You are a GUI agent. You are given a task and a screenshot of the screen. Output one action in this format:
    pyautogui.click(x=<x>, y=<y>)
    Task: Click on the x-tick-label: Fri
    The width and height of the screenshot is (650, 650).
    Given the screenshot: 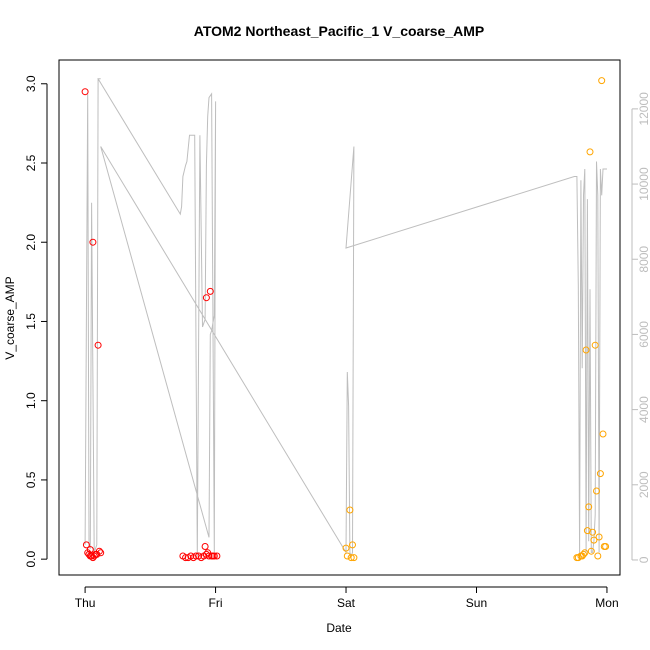 What is the action you would take?
    pyautogui.click(x=216, y=603)
    